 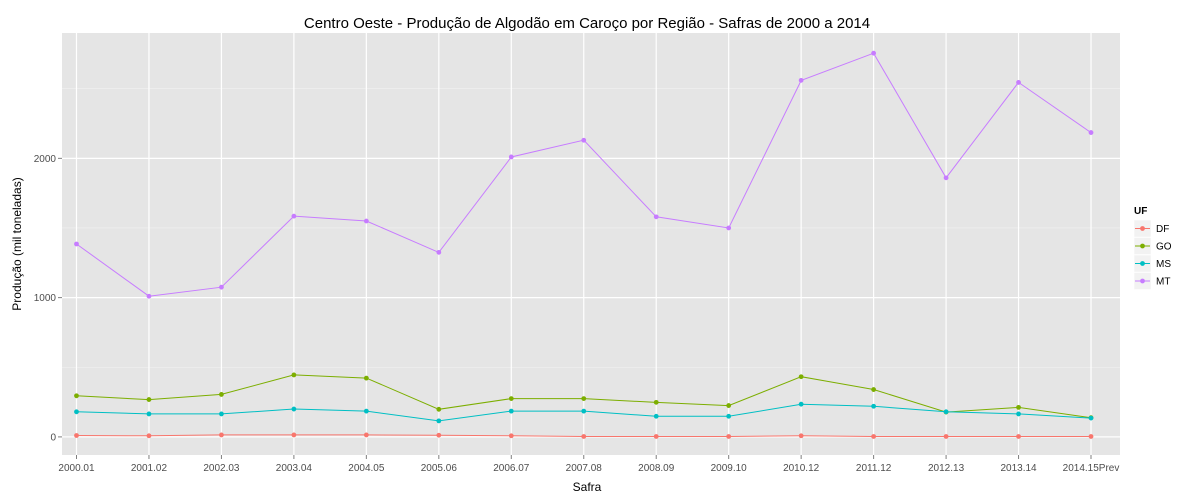 I want to click on x-tick-label: 2012.13, so click(x=946, y=468).